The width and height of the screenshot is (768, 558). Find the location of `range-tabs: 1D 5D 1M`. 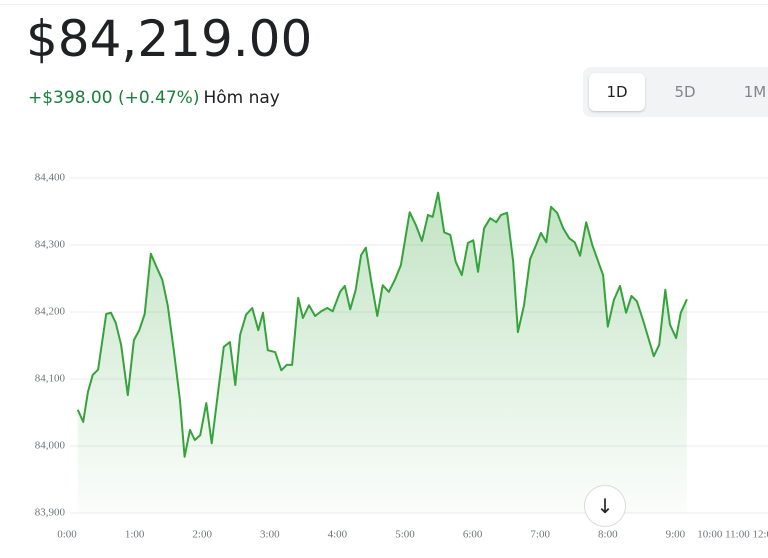

range-tabs: 1D 5D 1M is located at coordinates (675, 92).